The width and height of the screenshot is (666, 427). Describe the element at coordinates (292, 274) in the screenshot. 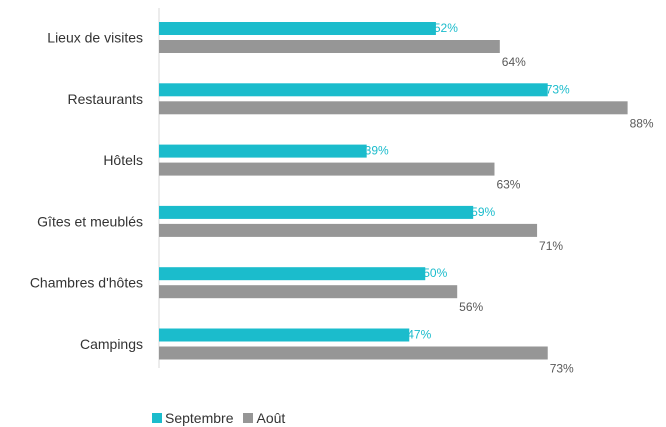

I see `bar-septembre-chambres-d-hotes` at that location.